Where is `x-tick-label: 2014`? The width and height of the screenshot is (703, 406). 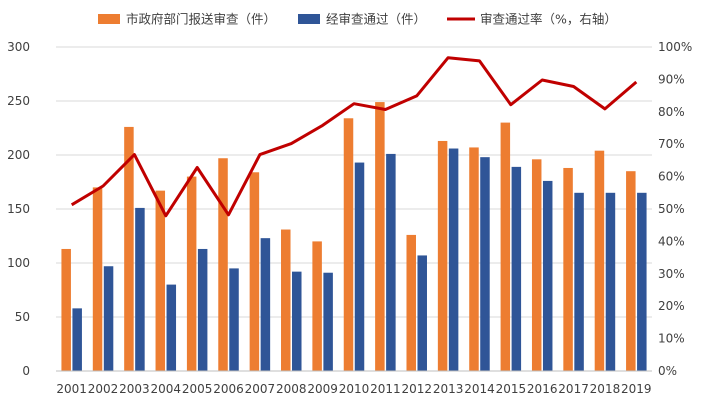
x-tick-label: 2014 is located at coordinates (479, 389).